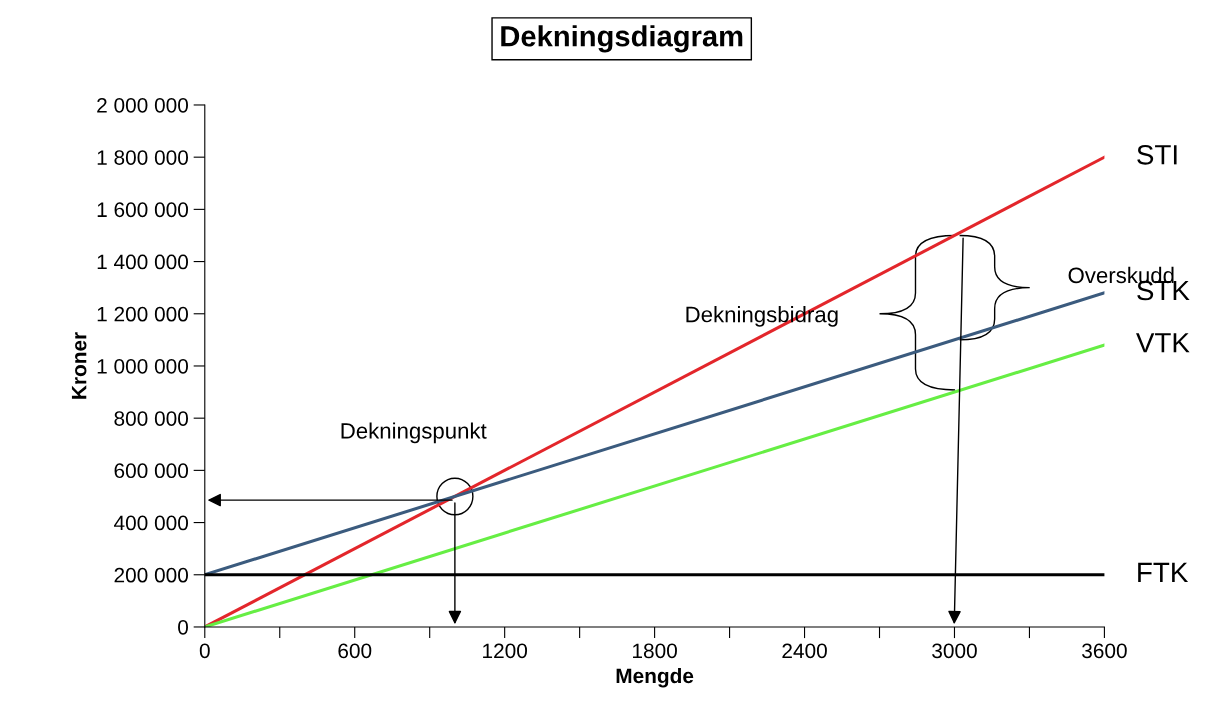 The width and height of the screenshot is (1219, 719). What do you see at coordinates (655, 651) in the screenshot?
I see `x-tick-label: 1800` at bounding box center [655, 651].